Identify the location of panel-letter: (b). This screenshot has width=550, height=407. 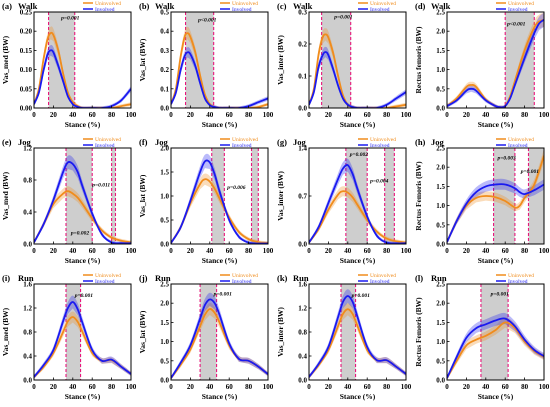
(144, 6).